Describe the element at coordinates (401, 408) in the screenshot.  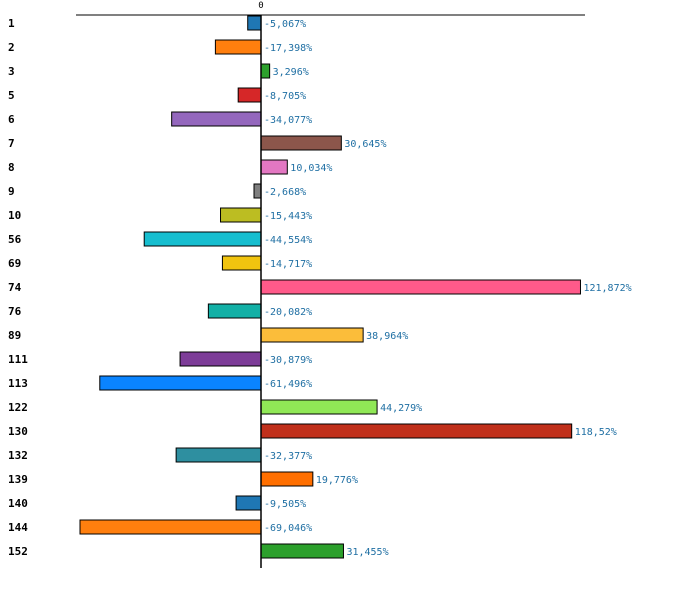
I see `value-label: 44,279%` at that location.